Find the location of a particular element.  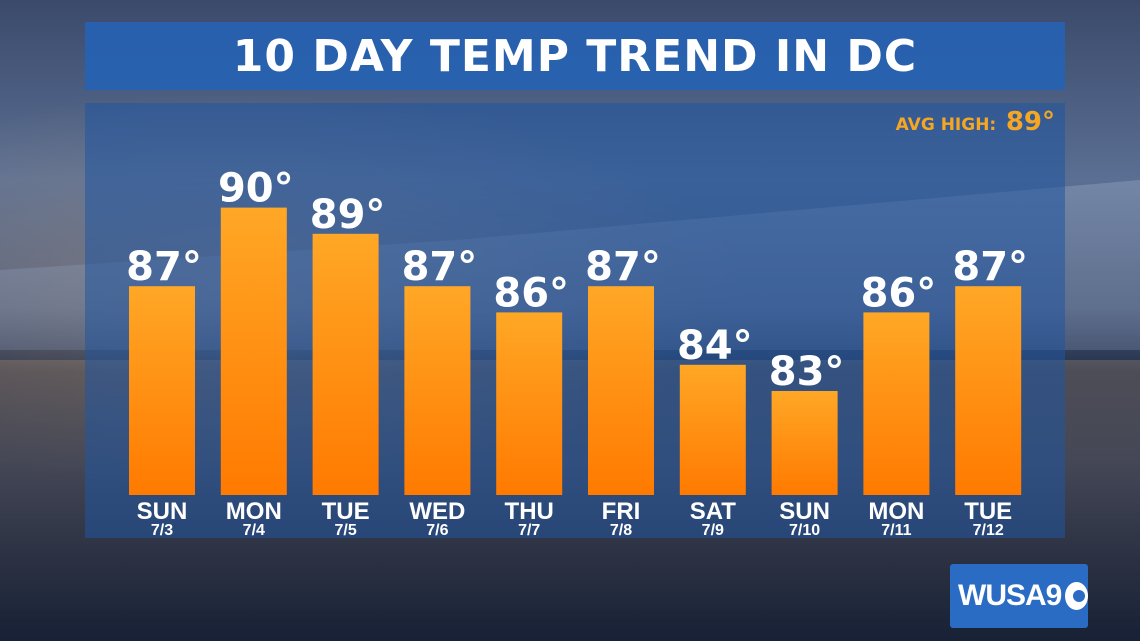

logo-text: WUSA9 is located at coordinates (1010, 595).